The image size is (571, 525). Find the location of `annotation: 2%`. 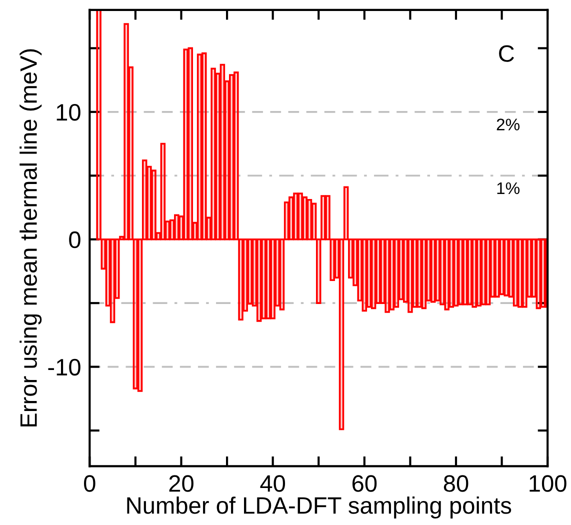

annotation: 2% is located at coordinates (508, 124).